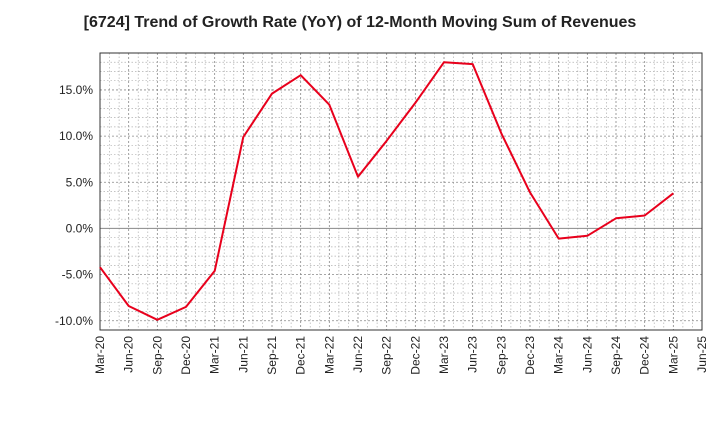  What do you see at coordinates (501, 355) in the screenshot?
I see `x-tick-label: Sep-23` at bounding box center [501, 355].